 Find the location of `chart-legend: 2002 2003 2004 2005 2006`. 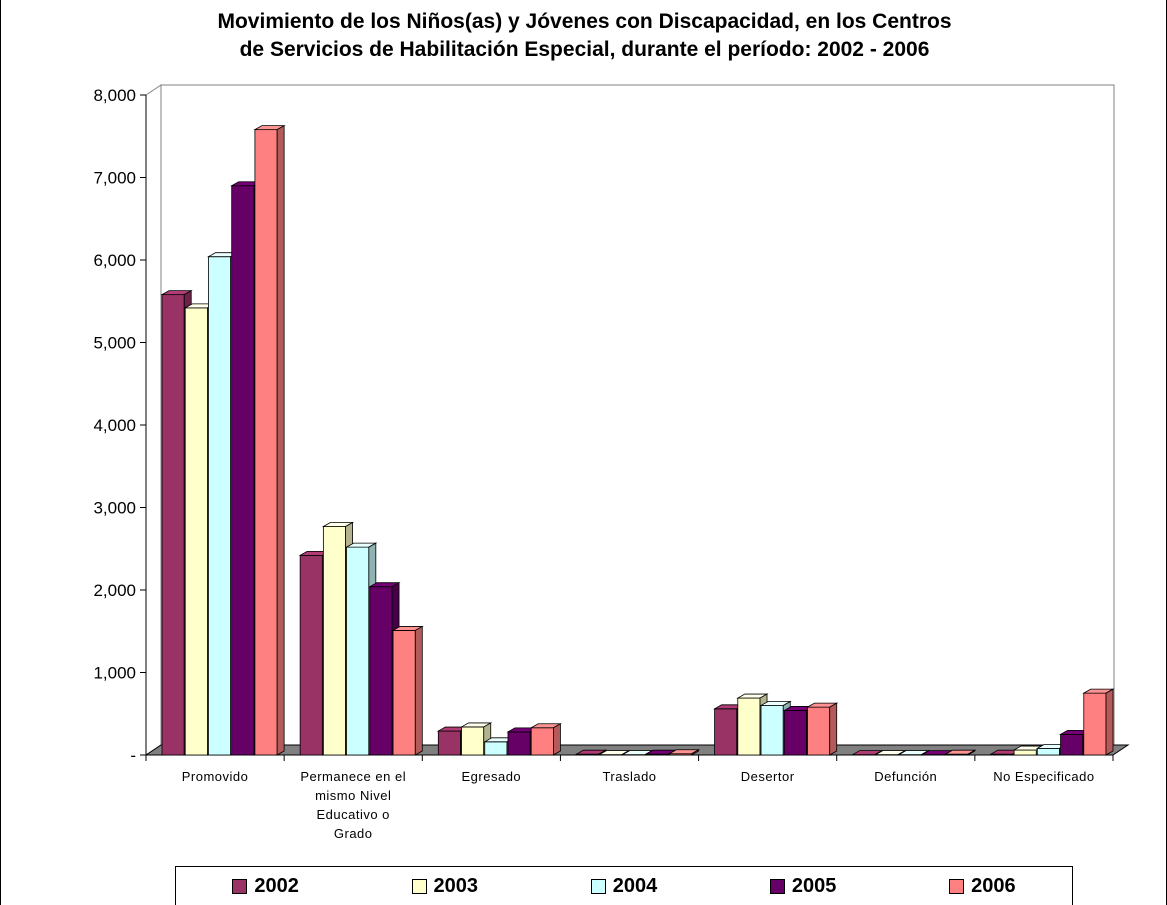

chart-legend: 2002 2003 2004 2005 2006 is located at coordinates (624, 885).